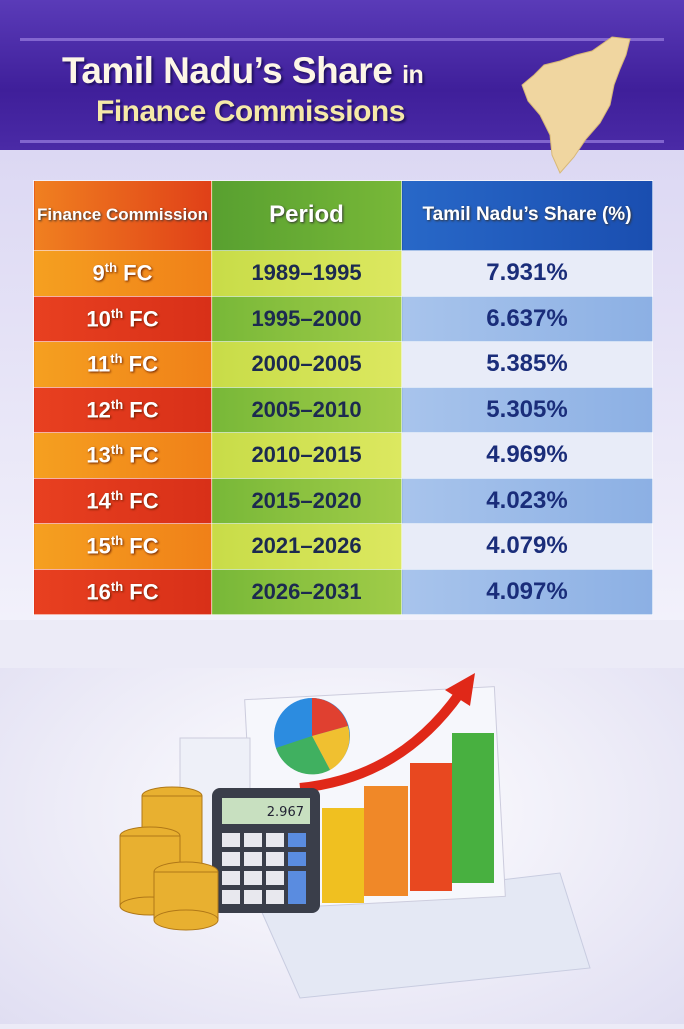  Describe the element at coordinates (576, 105) in the screenshot. I see `tamil-nadu-map-icon` at that location.